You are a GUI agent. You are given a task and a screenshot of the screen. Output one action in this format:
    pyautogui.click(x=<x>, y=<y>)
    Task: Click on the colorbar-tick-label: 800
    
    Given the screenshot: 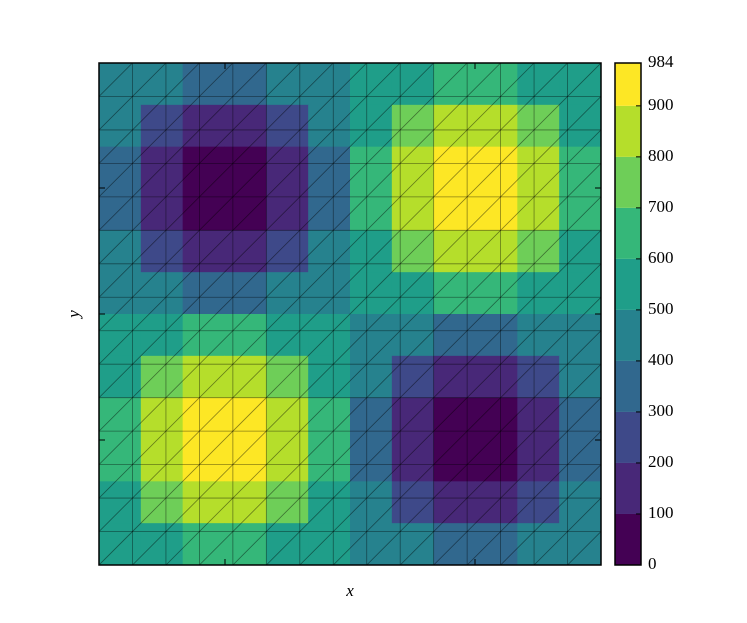 What is the action you would take?
    pyautogui.click(x=661, y=155)
    